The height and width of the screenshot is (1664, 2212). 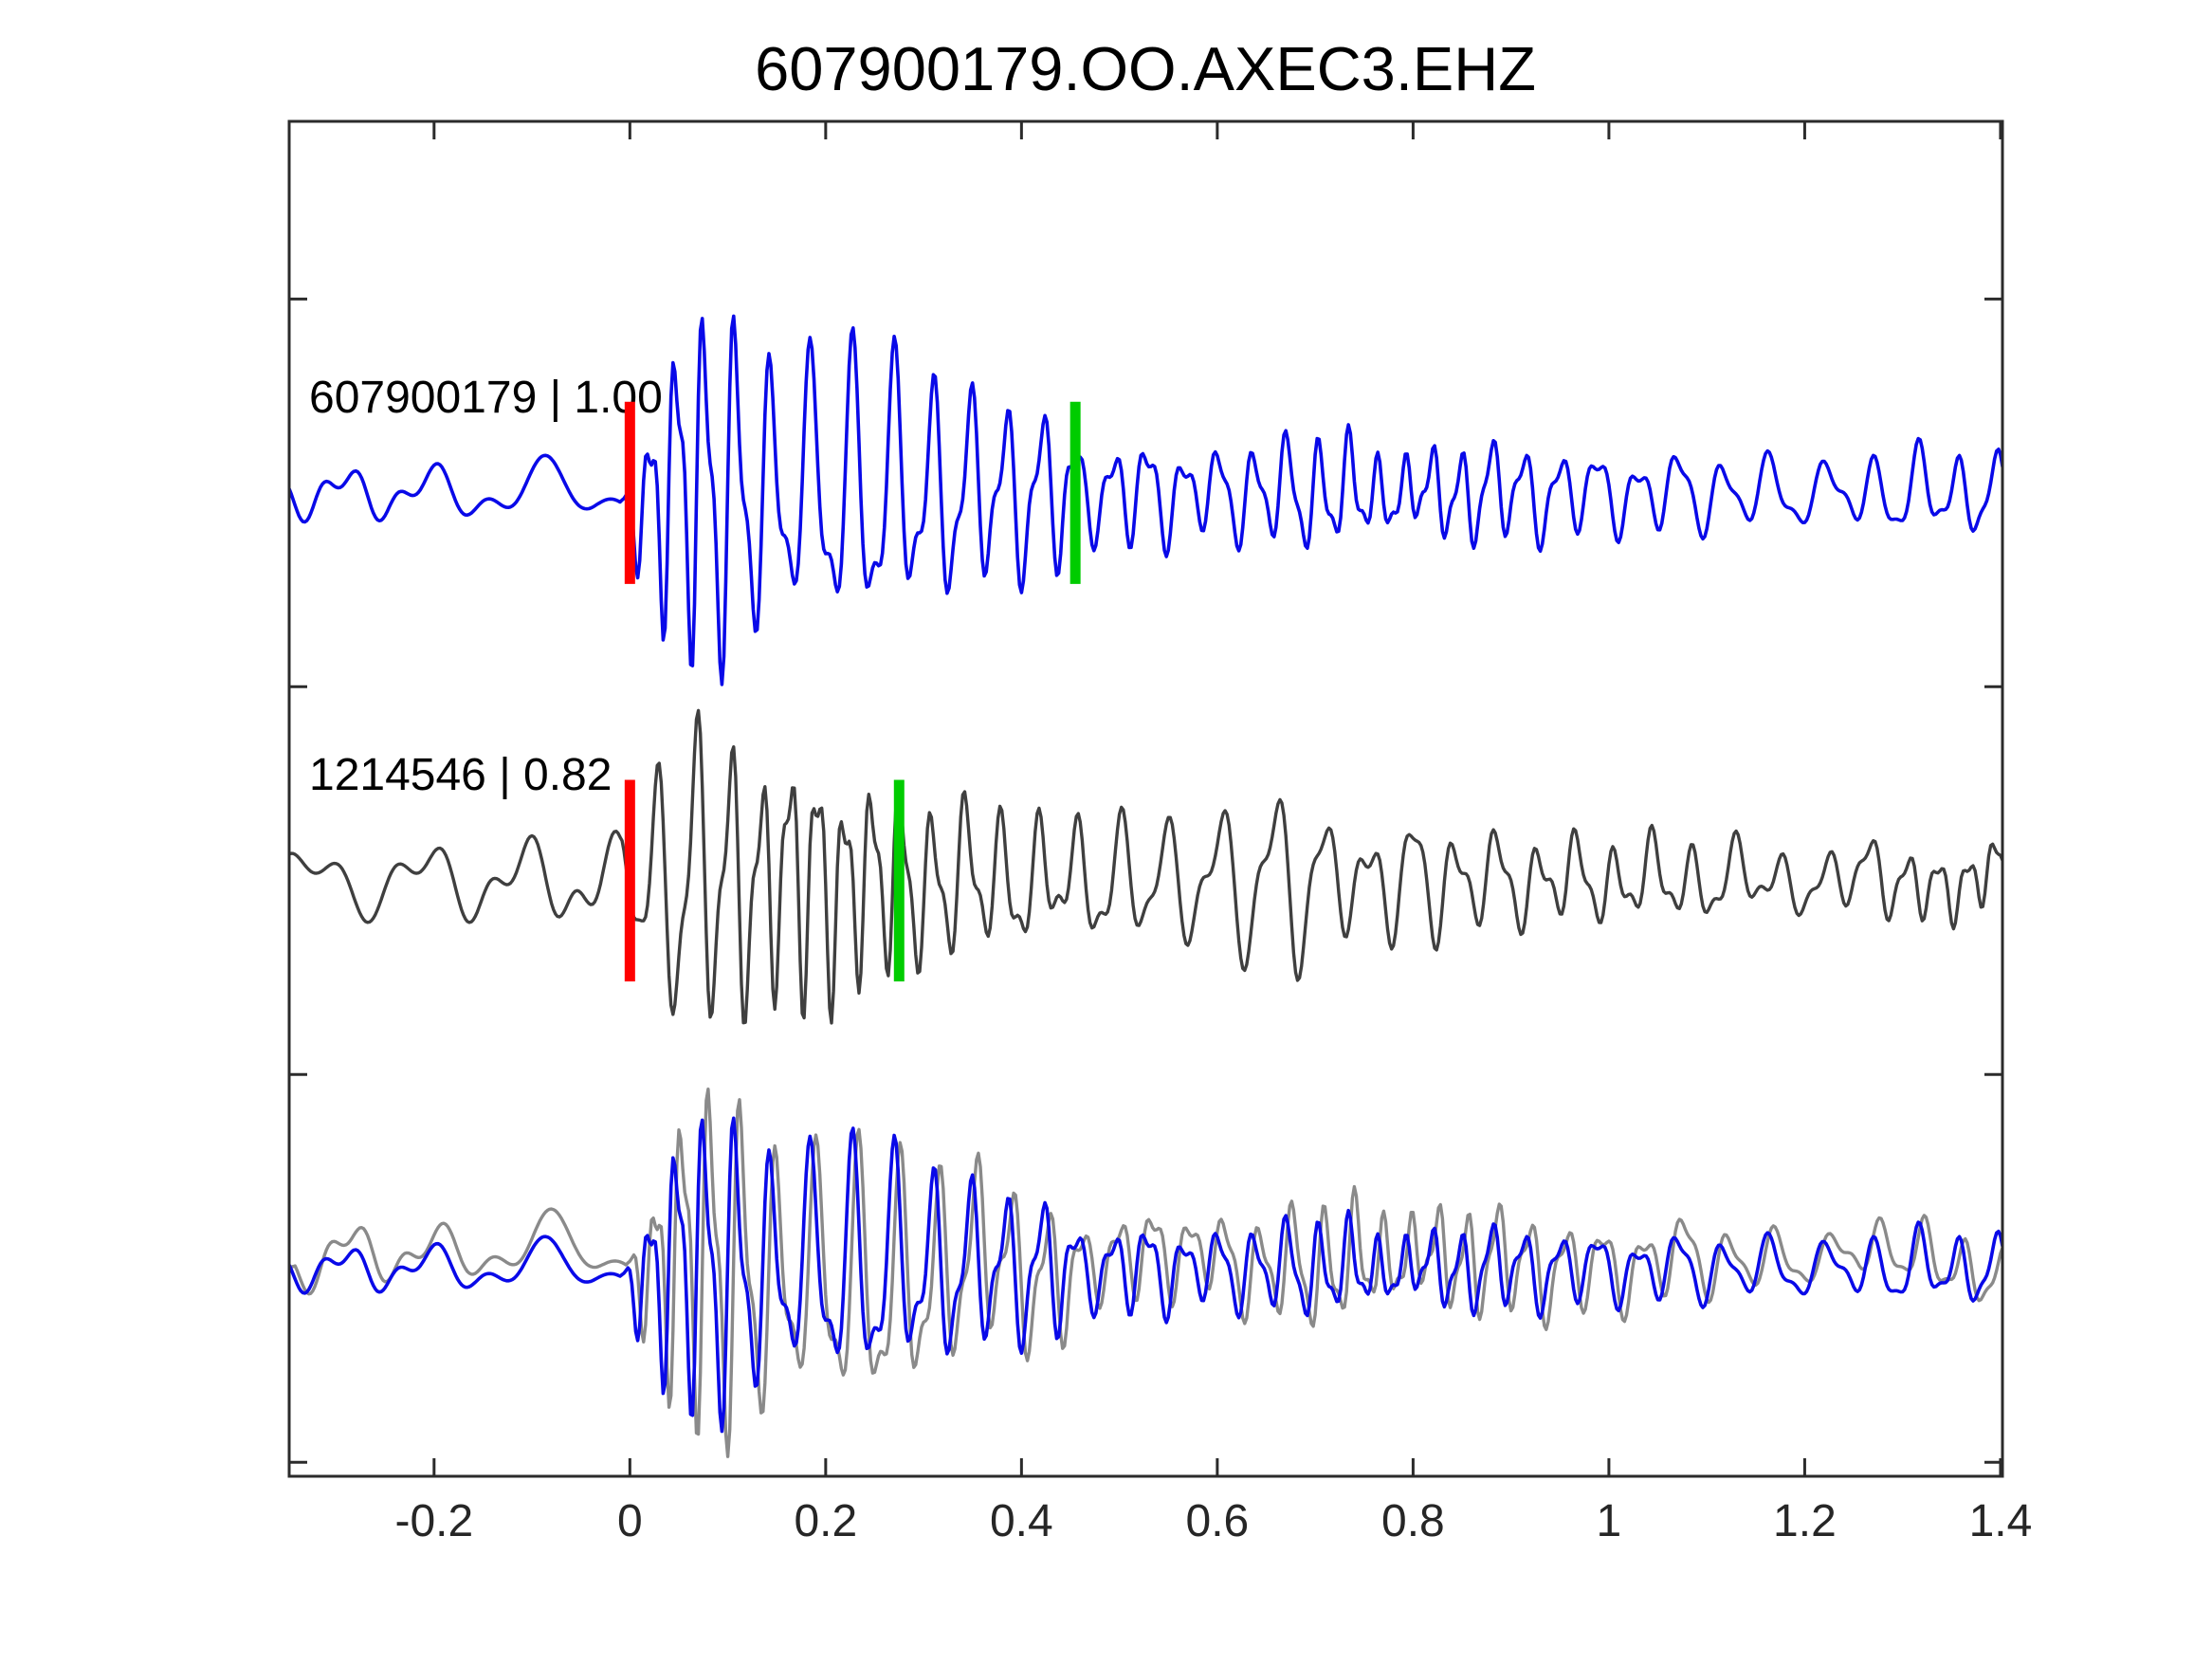 I want to click on detection-trace-line, so click(x=1145, y=866).